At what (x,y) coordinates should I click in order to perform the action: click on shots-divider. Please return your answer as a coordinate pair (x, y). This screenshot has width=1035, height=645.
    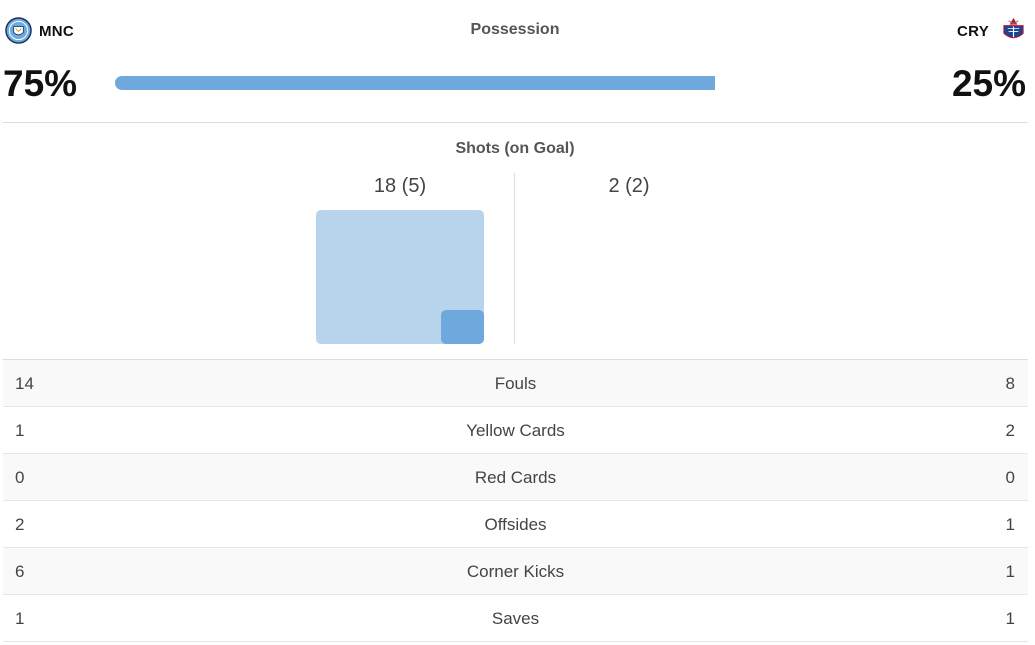
    Looking at the image, I should click on (514, 258).